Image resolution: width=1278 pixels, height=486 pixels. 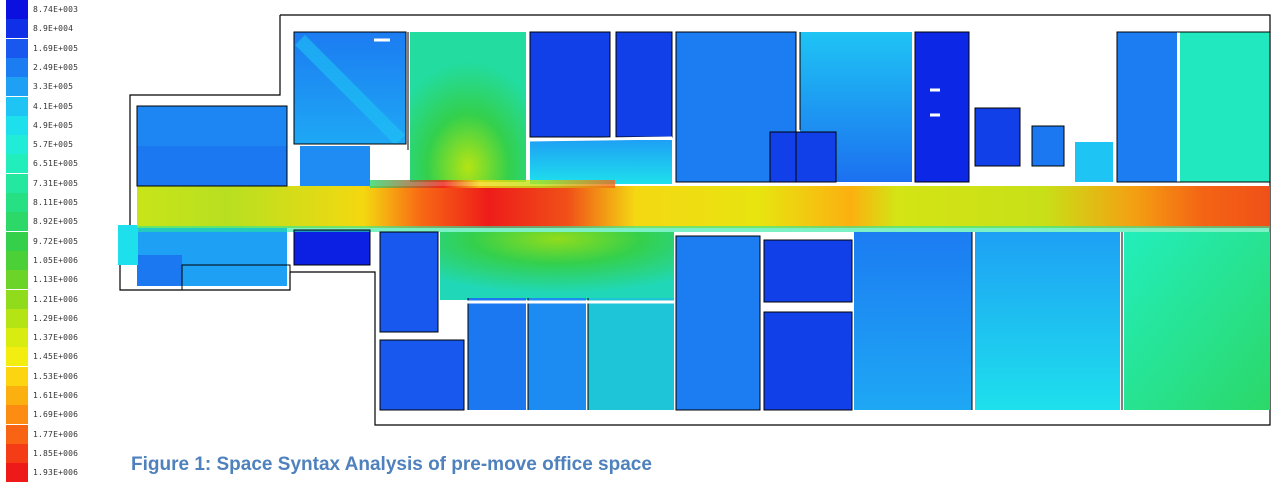 I want to click on legend-entry: 1.85E+006, so click(x=60, y=453).